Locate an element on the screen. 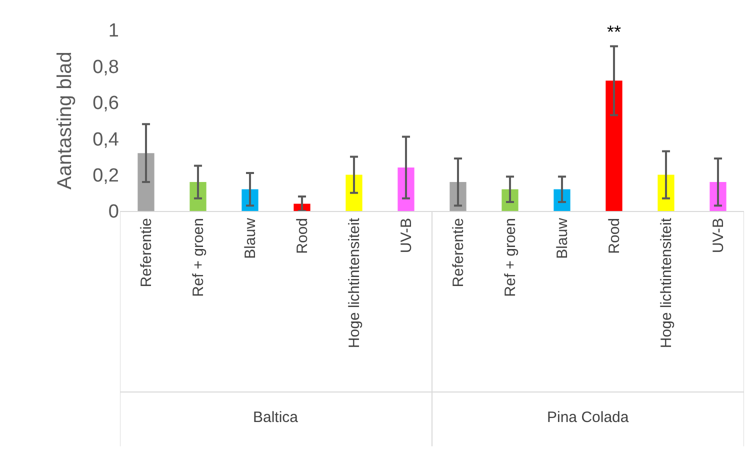  annotation: ** is located at coordinates (614, 32).